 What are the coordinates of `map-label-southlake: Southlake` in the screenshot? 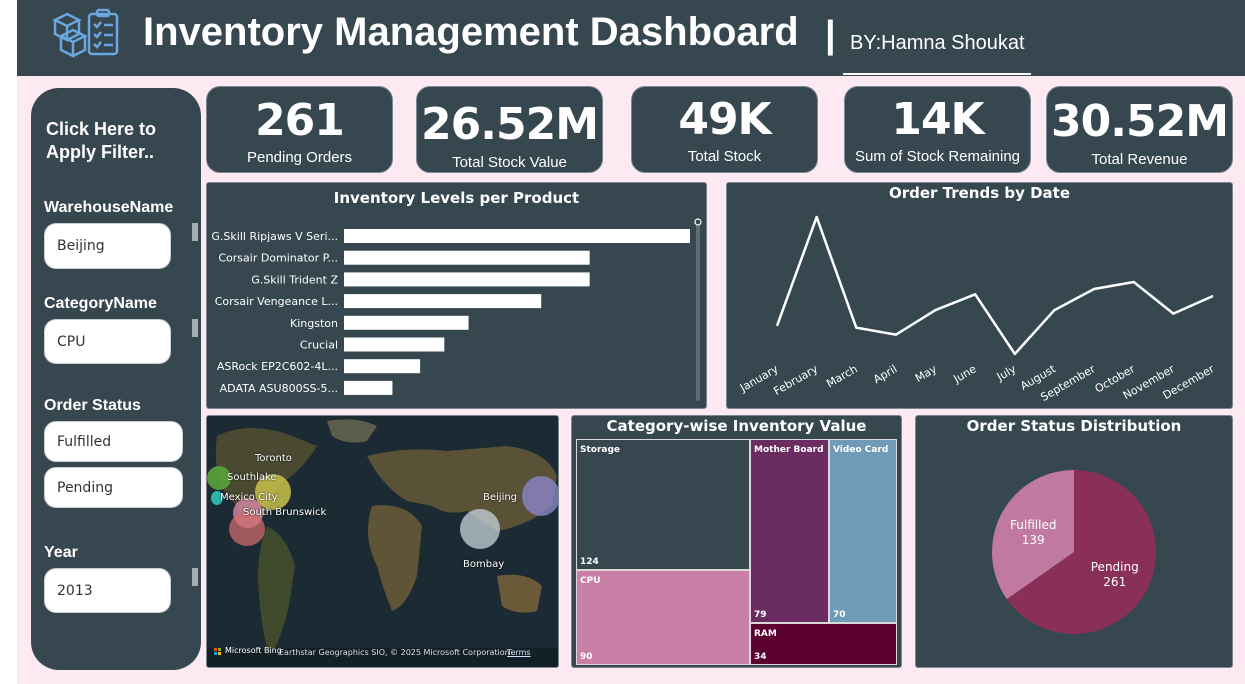 It's located at (252, 477).